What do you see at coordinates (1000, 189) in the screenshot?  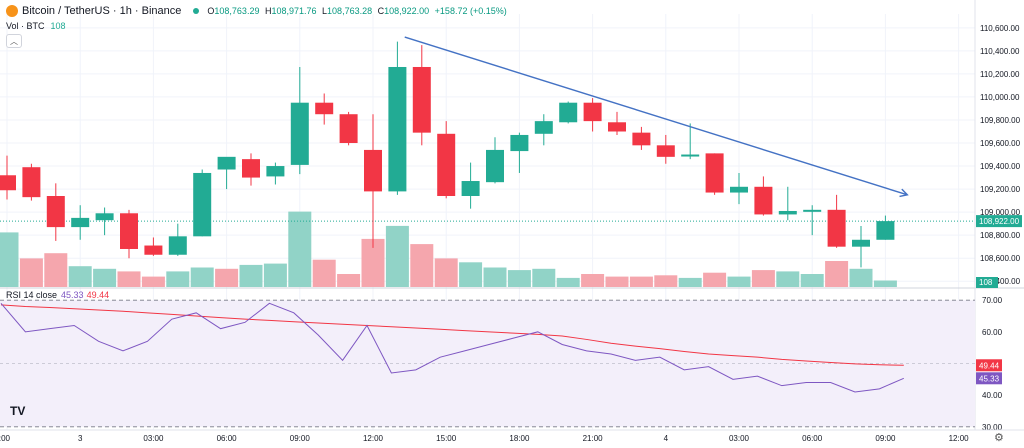 I see `price-axis-tick-label: 109,200.00` at bounding box center [1000, 189].